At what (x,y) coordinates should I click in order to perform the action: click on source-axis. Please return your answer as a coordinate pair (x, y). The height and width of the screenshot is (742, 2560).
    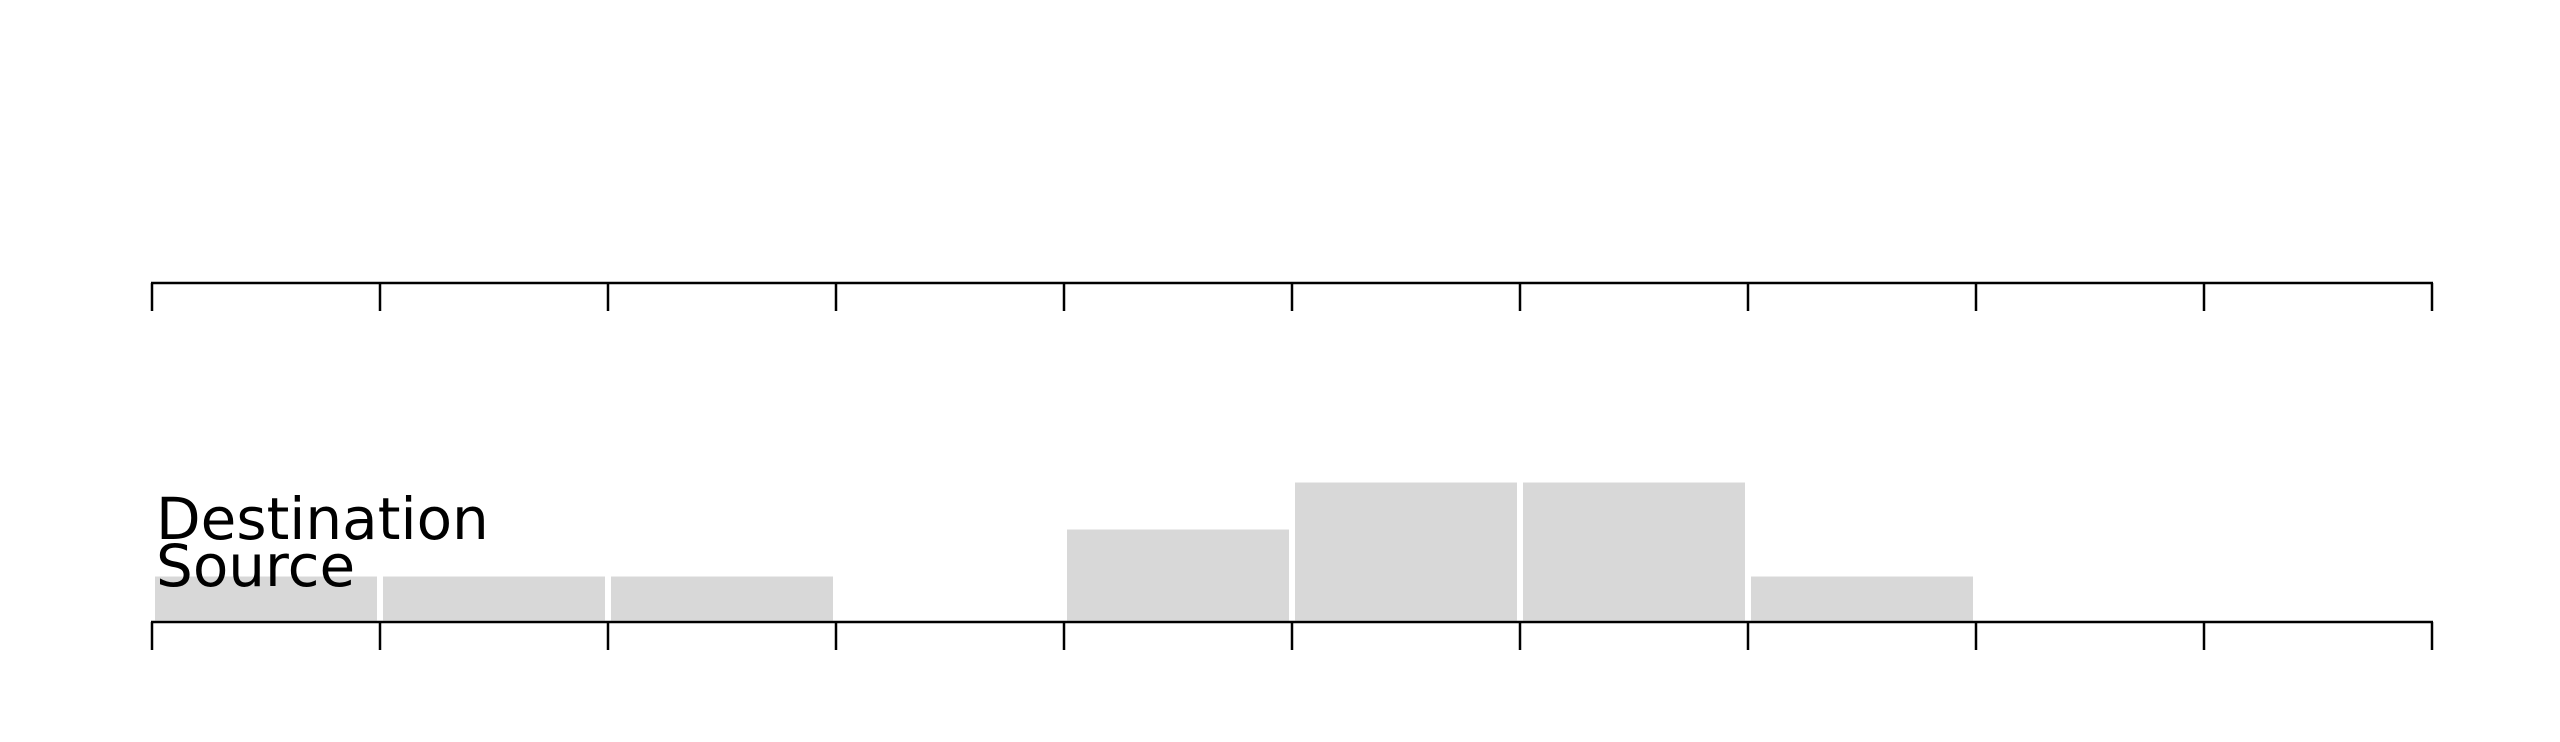
    Looking at the image, I should click on (1292, 635).